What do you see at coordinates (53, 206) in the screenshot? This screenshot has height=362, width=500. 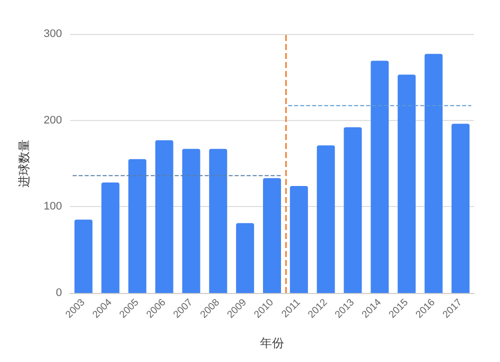 I see `y-tick-label: 100` at bounding box center [53, 206].